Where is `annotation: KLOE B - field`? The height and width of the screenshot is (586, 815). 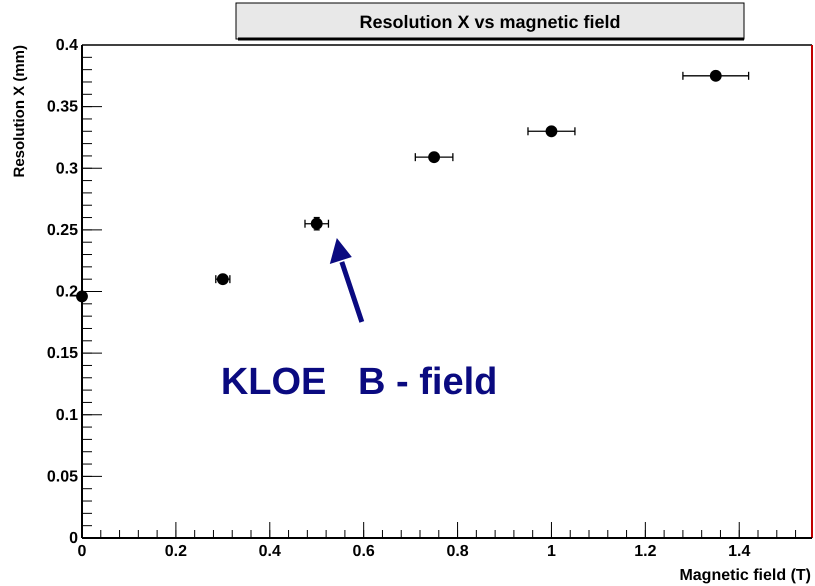
annotation: KLOE B - field is located at coordinates (359, 381).